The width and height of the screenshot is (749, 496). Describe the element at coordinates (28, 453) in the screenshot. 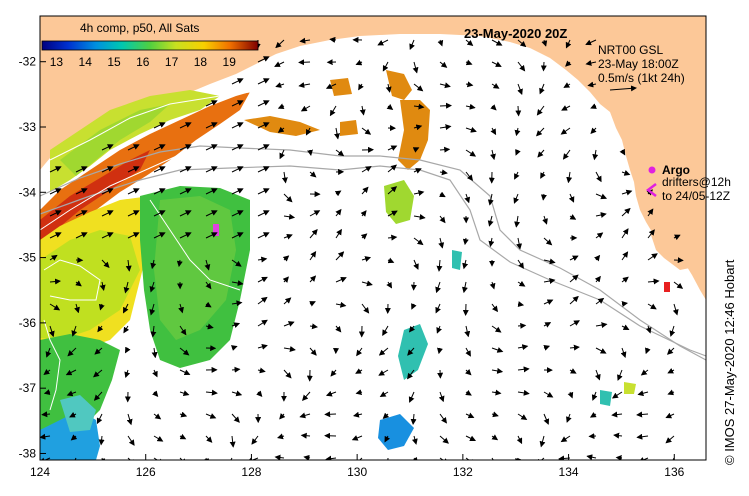

I see `lat-tick-label: -38` at that location.